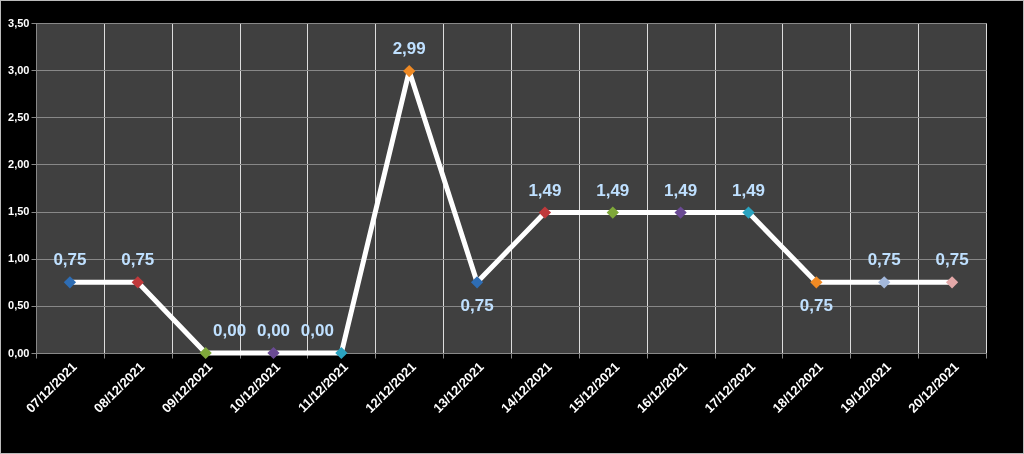  What do you see at coordinates (19, 352) in the screenshot?
I see `y-tick-label: 0,00` at bounding box center [19, 352].